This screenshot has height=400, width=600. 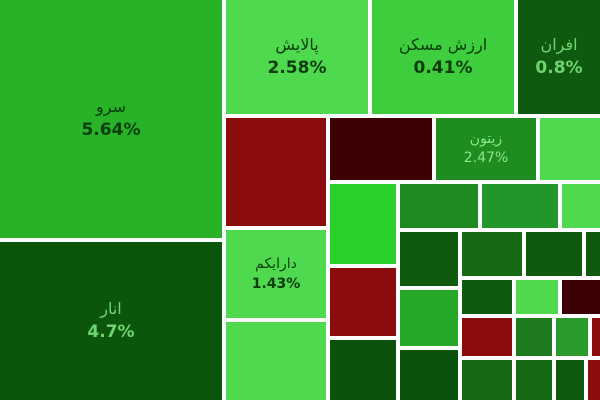 I want to click on tile-name: انار, so click(x=111, y=308).